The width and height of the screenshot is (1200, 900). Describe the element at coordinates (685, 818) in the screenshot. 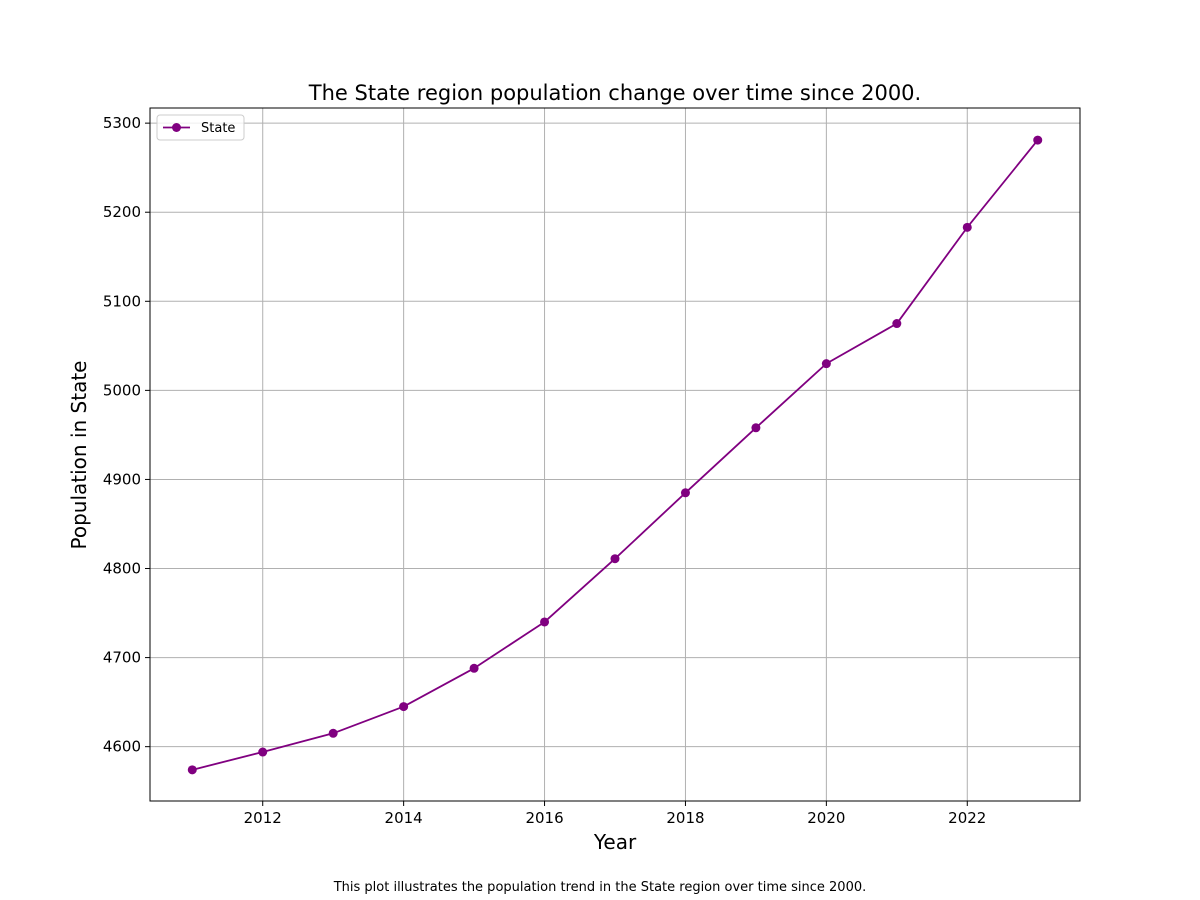

I see `x-tick-label: 2018` at that location.